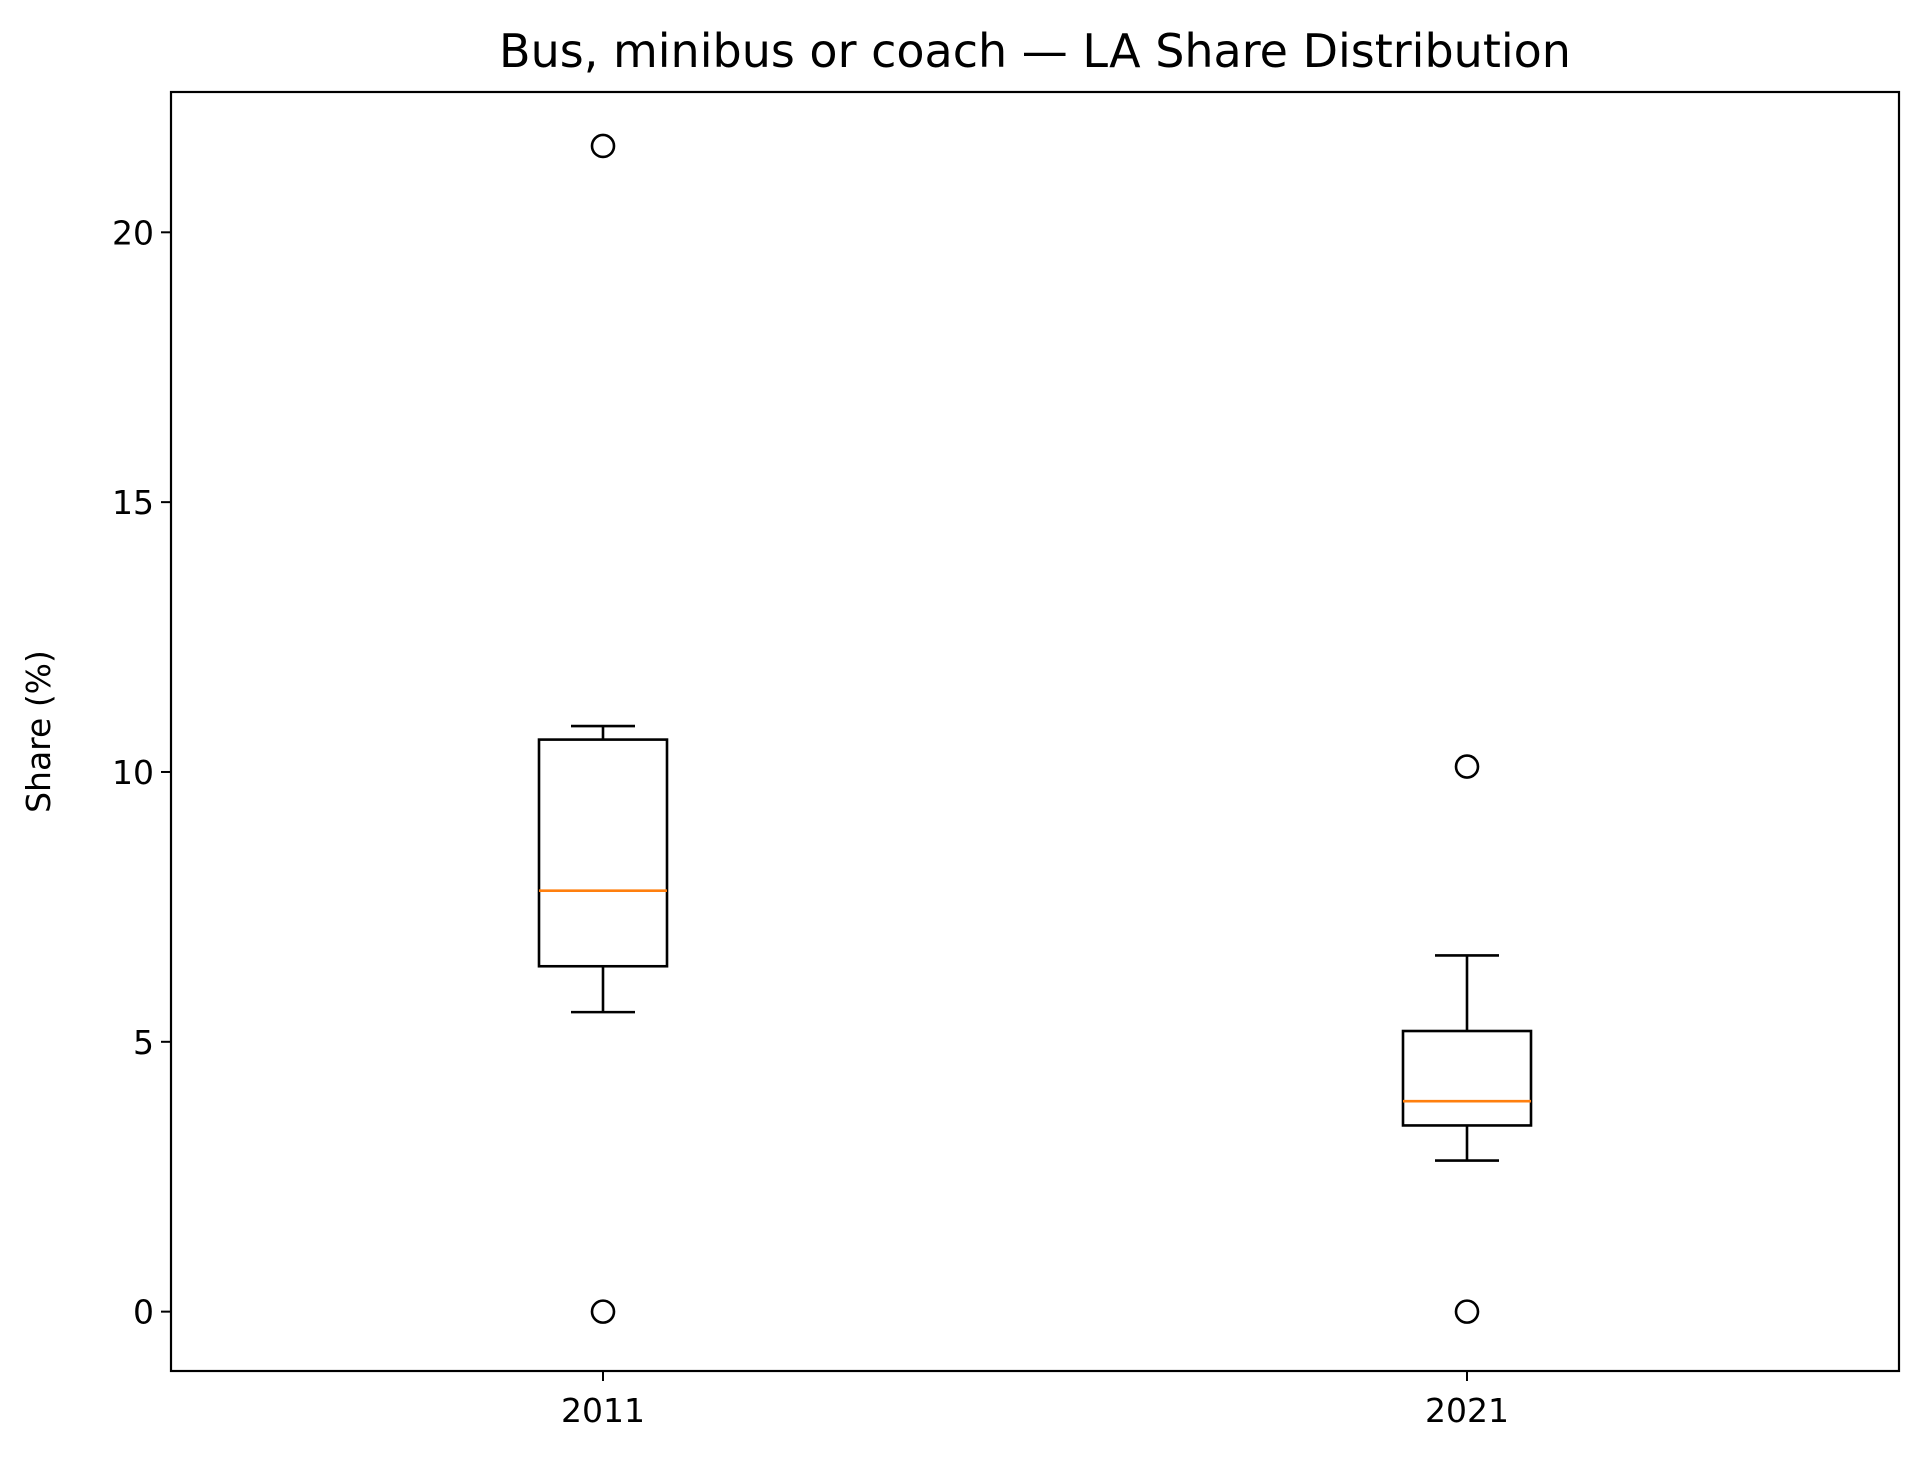 The height and width of the screenshot is (1466, 1920). What do you see at coordinates (133, 502) in the screenshot?
I see `y-tick-label: 15` at bounding box center [133, 502].